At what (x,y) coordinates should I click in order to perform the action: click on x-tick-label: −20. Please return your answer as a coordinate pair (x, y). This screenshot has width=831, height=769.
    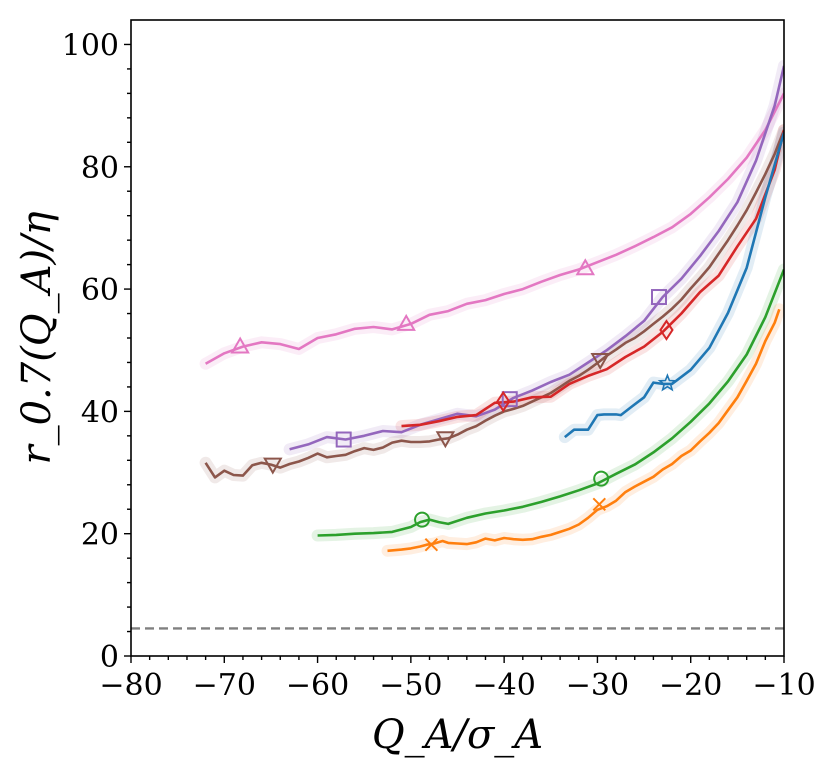
    Looking at the image, I should click on (690, 685).